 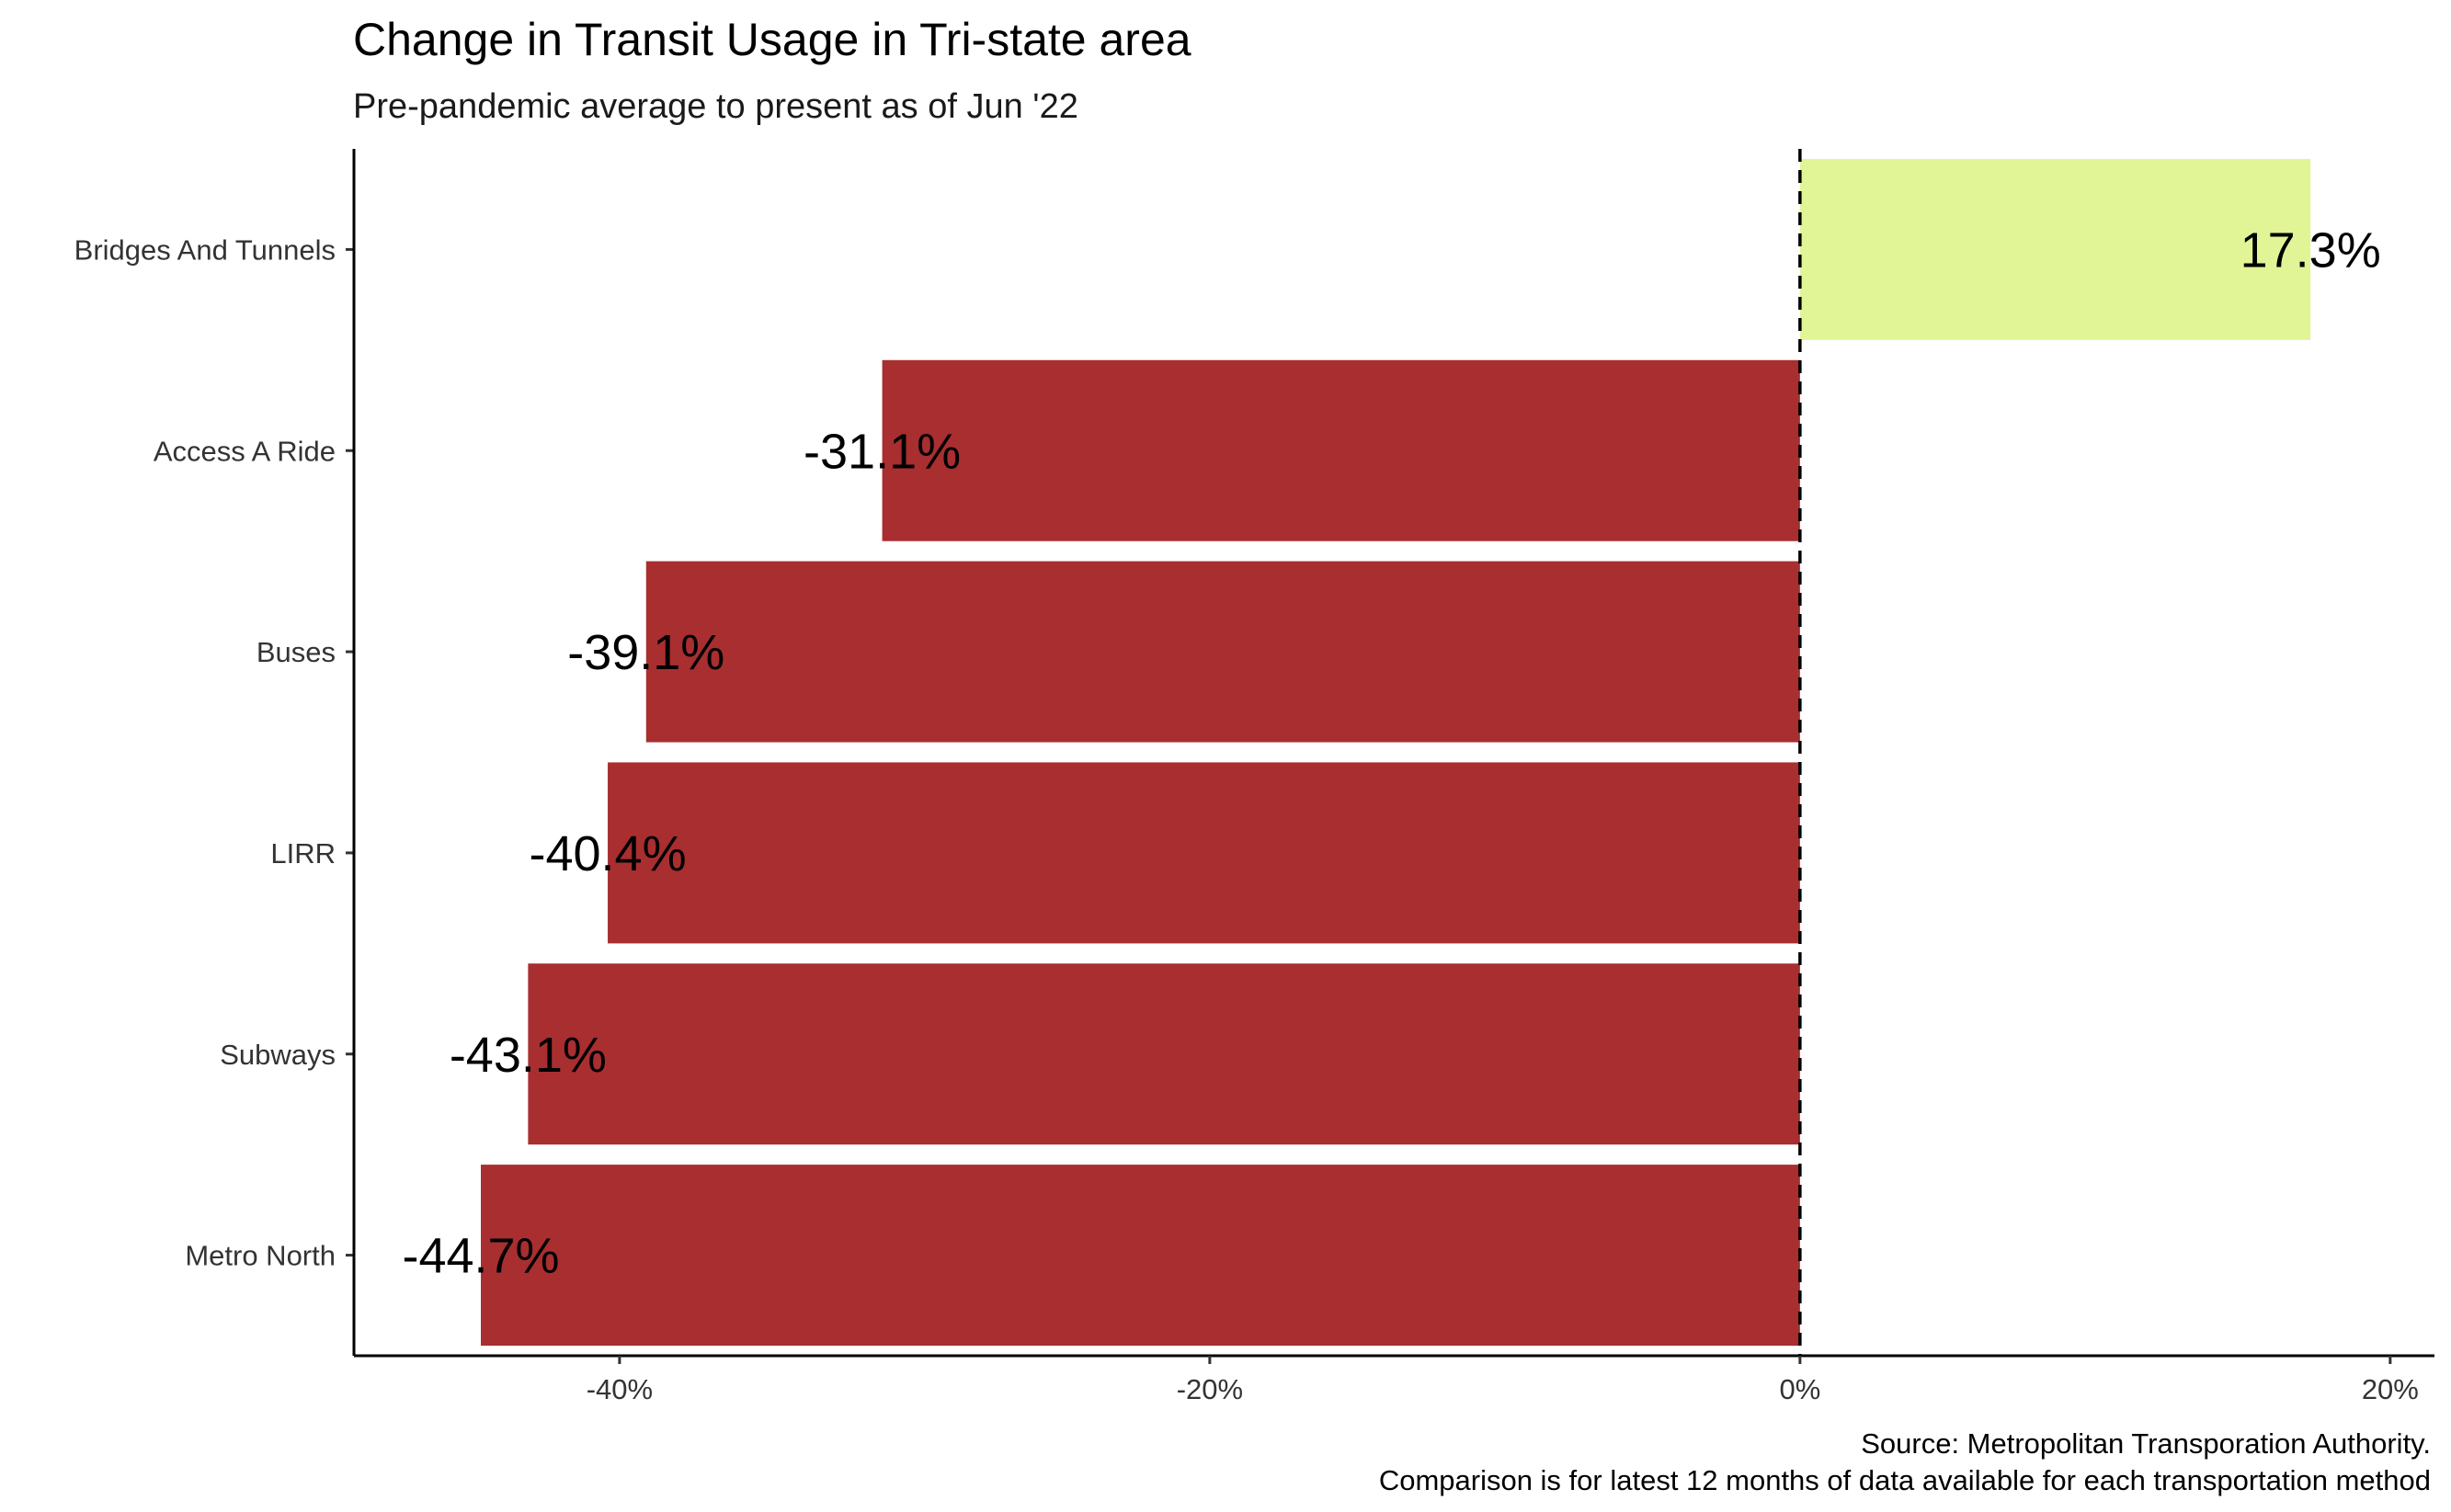 What do you see at coordinates (1222, 652) in the screenshot?
I see `bar-buses` at bounding box center [1222, 652].